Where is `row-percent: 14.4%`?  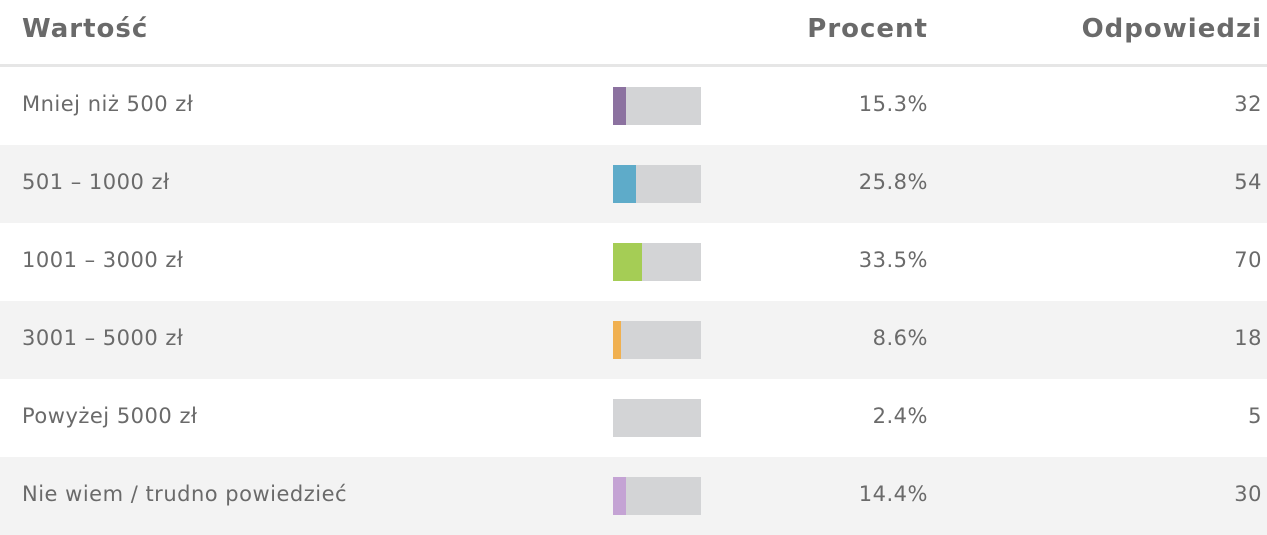 row-percent: 14.4% is located at coordinates (893, 494).